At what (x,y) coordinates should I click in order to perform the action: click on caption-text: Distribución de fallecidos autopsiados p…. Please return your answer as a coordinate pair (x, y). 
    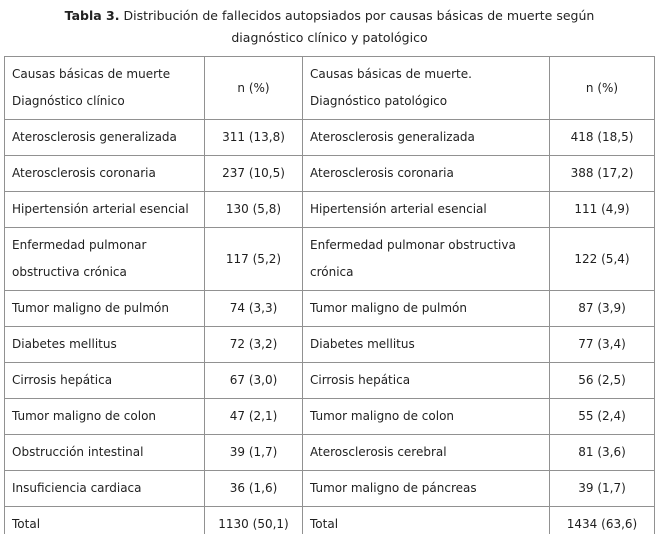
    Looking at the image, I should click on (357, 15).